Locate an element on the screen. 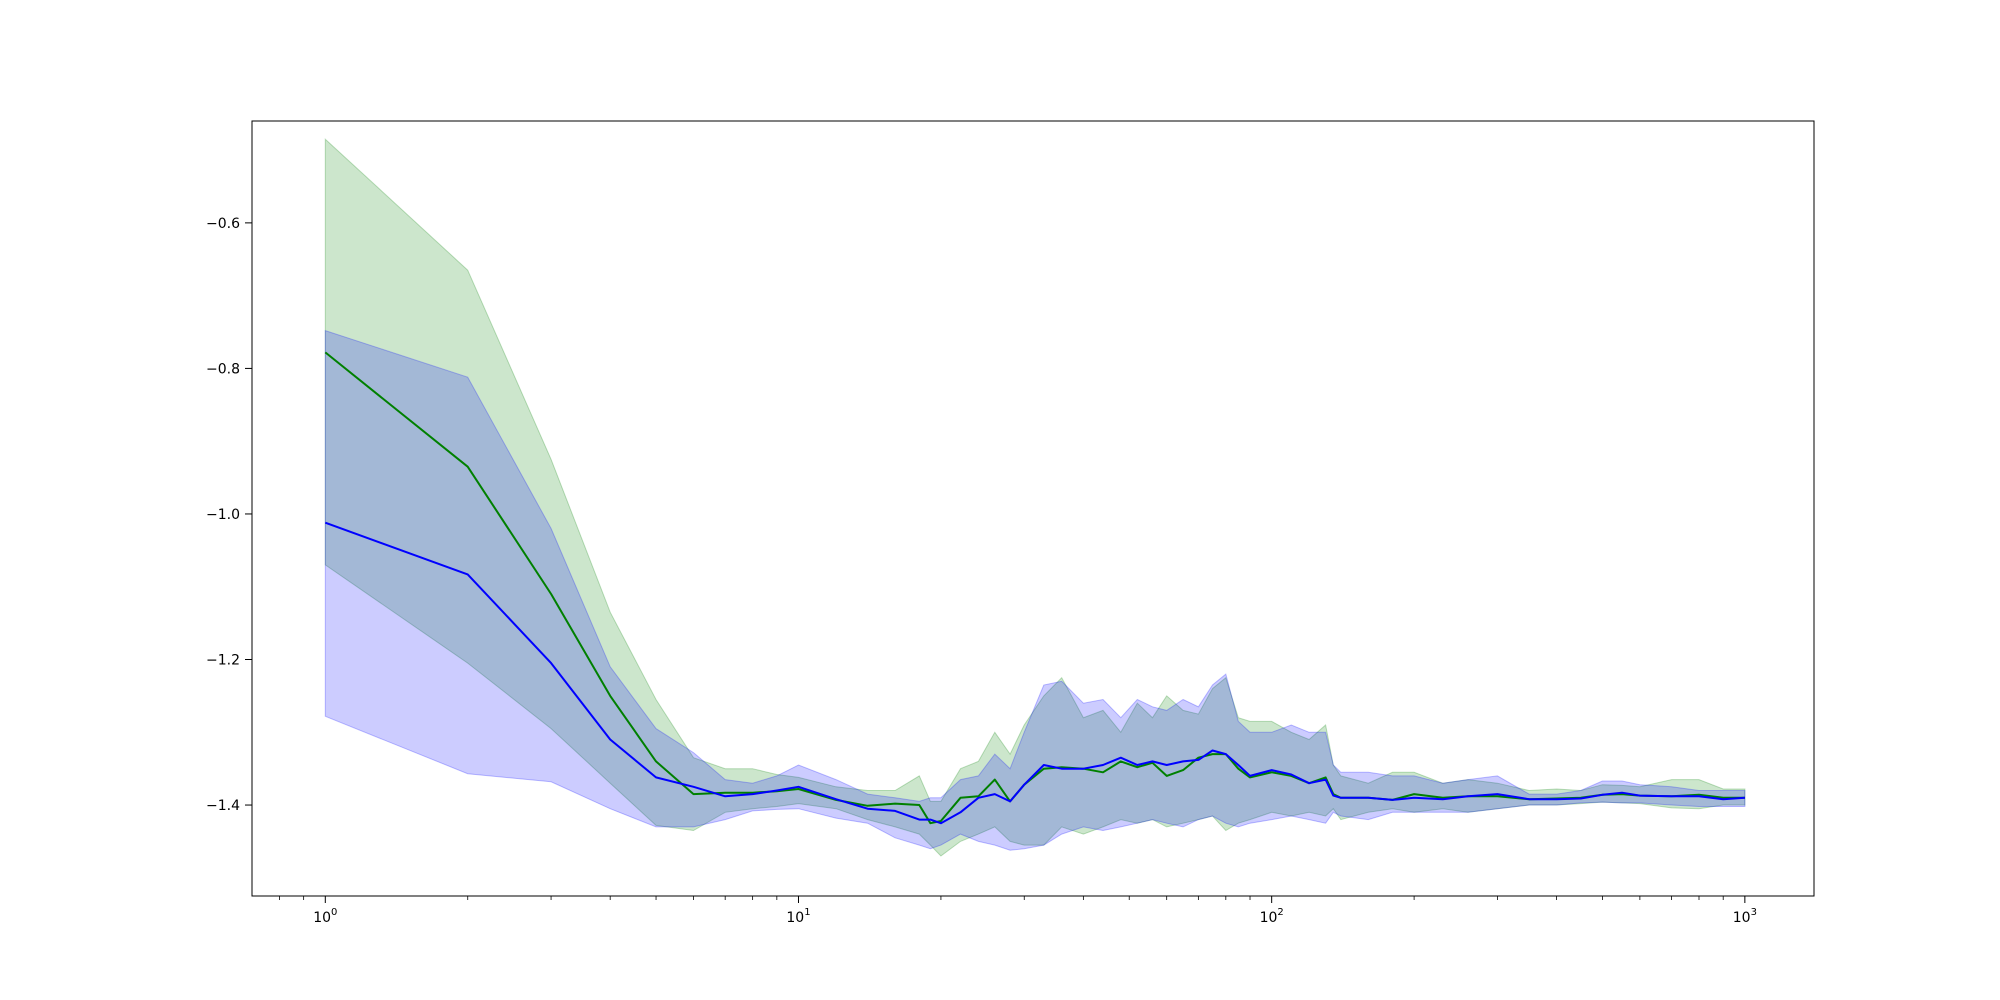  y-axis: −0.6 −0.8 −1.0 −1.2 −1.4 is located at coordinates (229, 515).